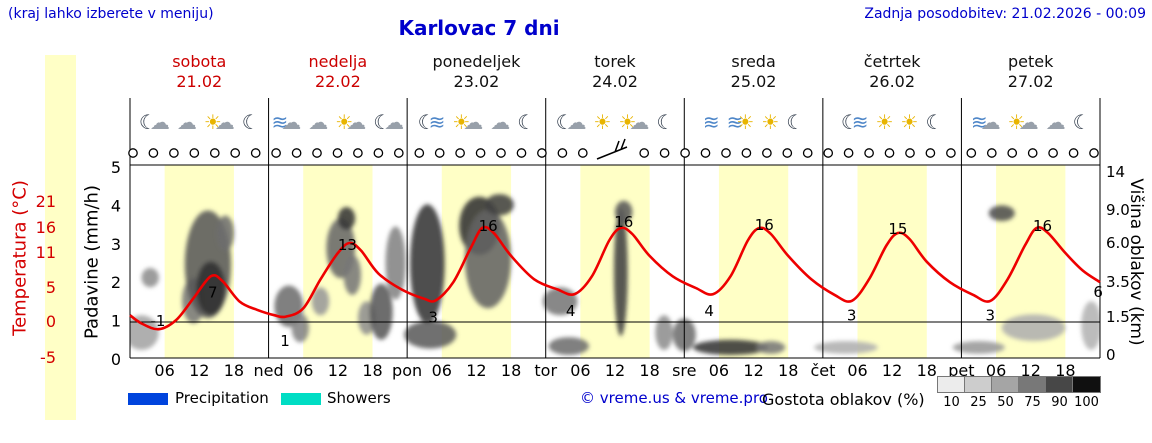  Describe the element at coordinates (347, 245) in the screenshot. I see `temp-value-label: 13` at that location.